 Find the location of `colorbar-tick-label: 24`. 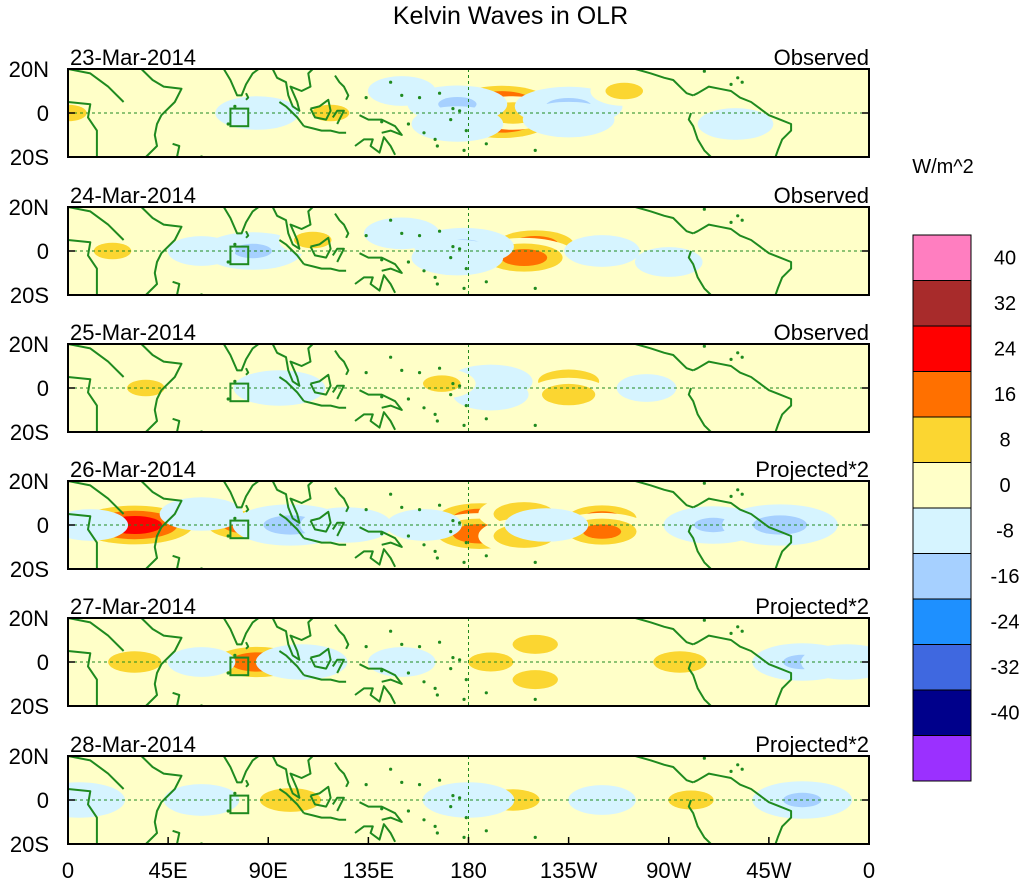

colorbar-tick-label: 24 is located at coordinates (1005, 350).